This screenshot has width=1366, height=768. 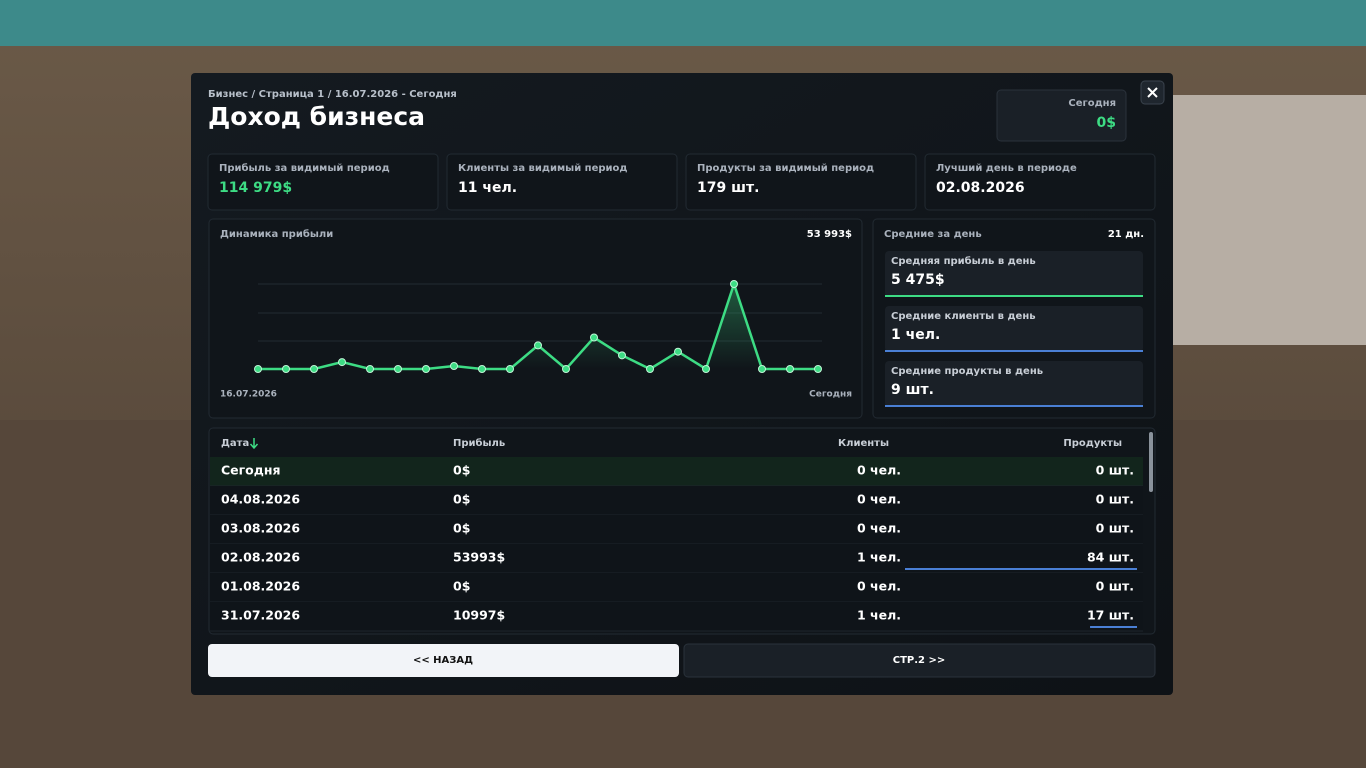 I want to click on x-tick-label: 16.07.2026, so click(x=248, y=395).